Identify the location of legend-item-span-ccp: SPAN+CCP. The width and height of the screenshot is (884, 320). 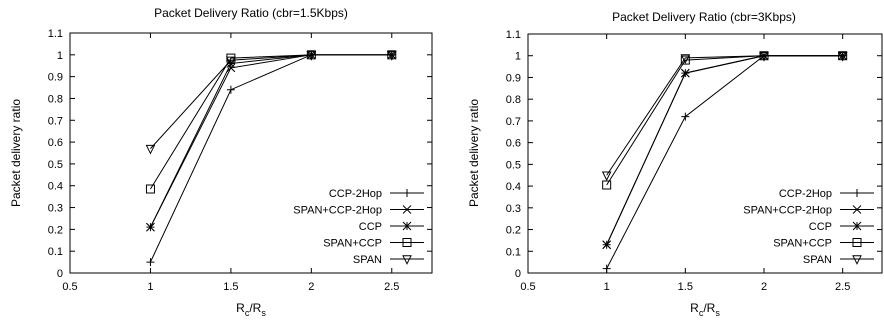
(373, 244).